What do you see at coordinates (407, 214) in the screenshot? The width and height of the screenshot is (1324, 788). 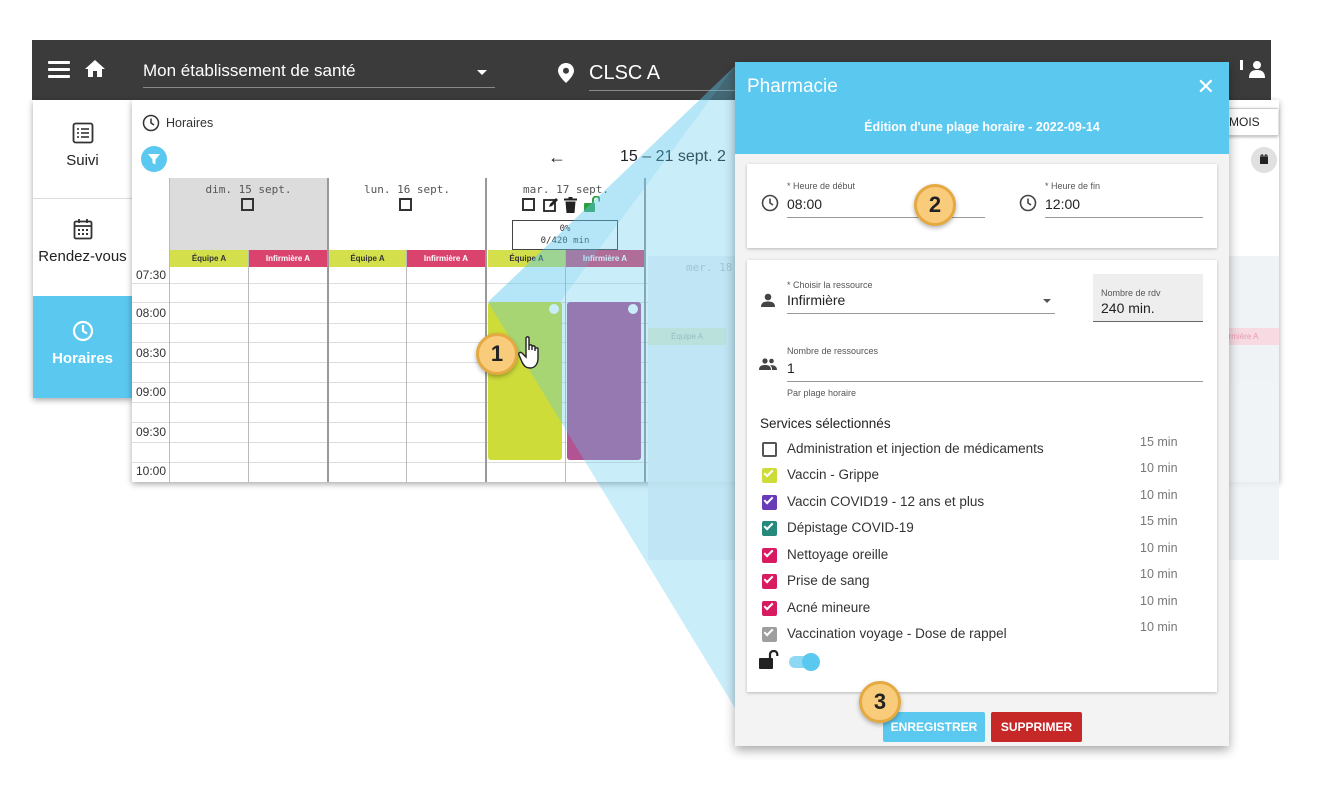 I see `day-header: lun. 16 sept.` at bounding box center [407, 214].